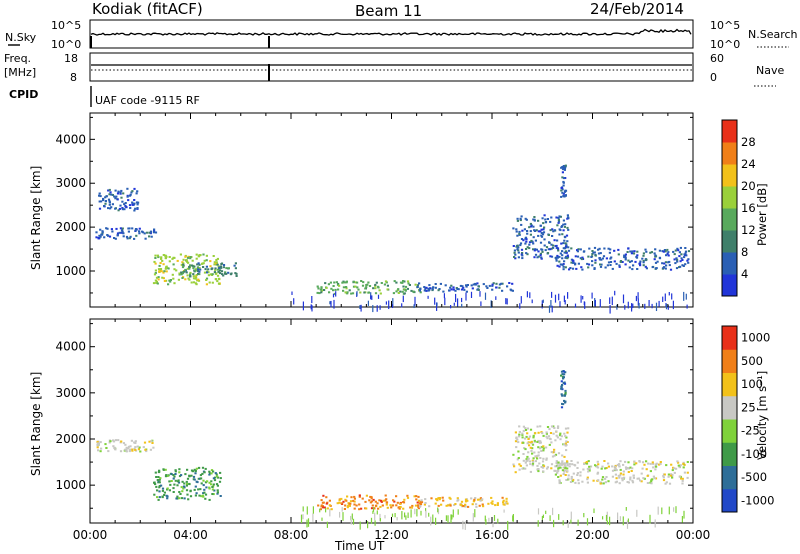  Describe the element at coordinates (729, 431) in the screenshot. I see `colorbar-segment` at that location.